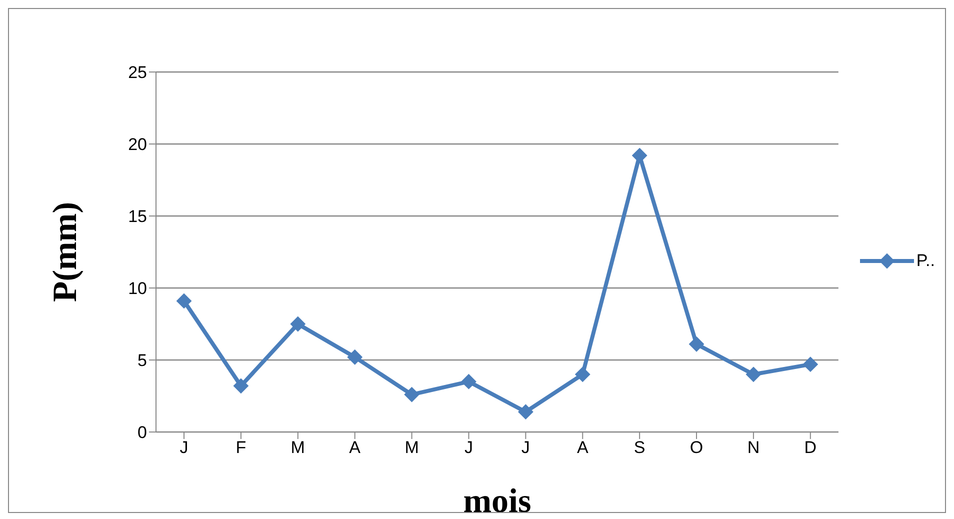  Describe the element at coordinates (142, 360) in the screenshot. I see `y-tick-label: 5` at that location.